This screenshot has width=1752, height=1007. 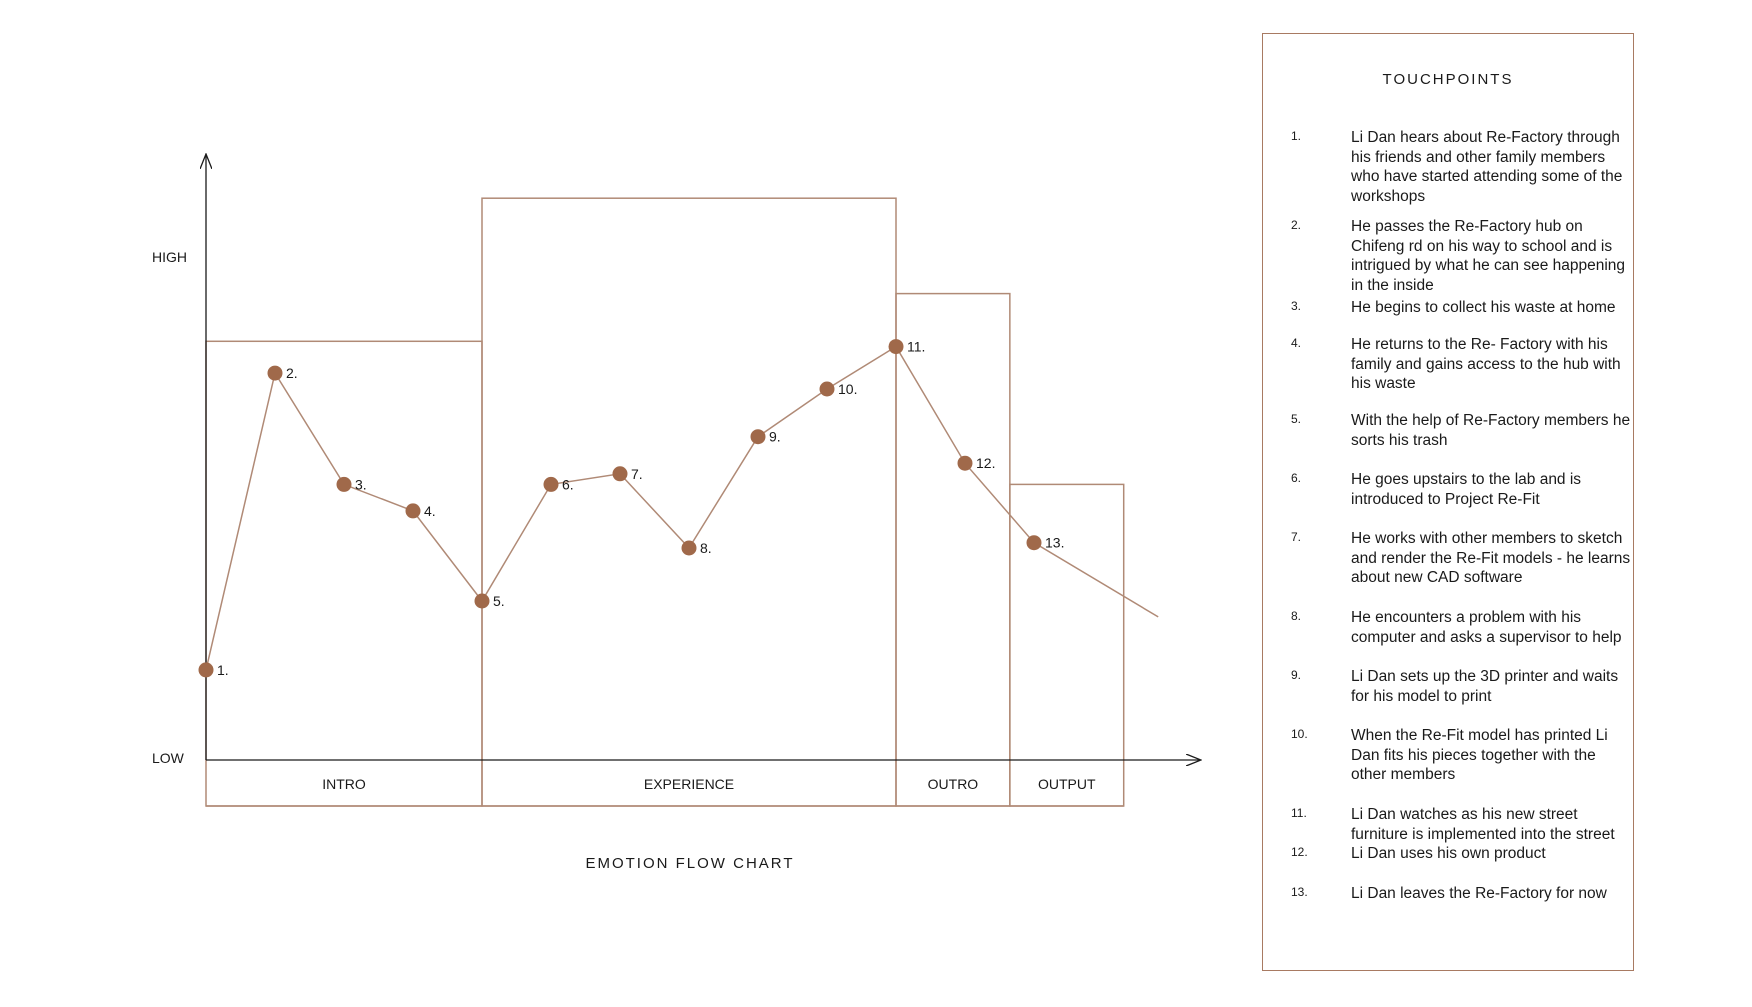 What do you see at coordinates (1296, 616) in the screenshot?
I see `touchpoint-number: 8.` at bounding box center [1296, 616].